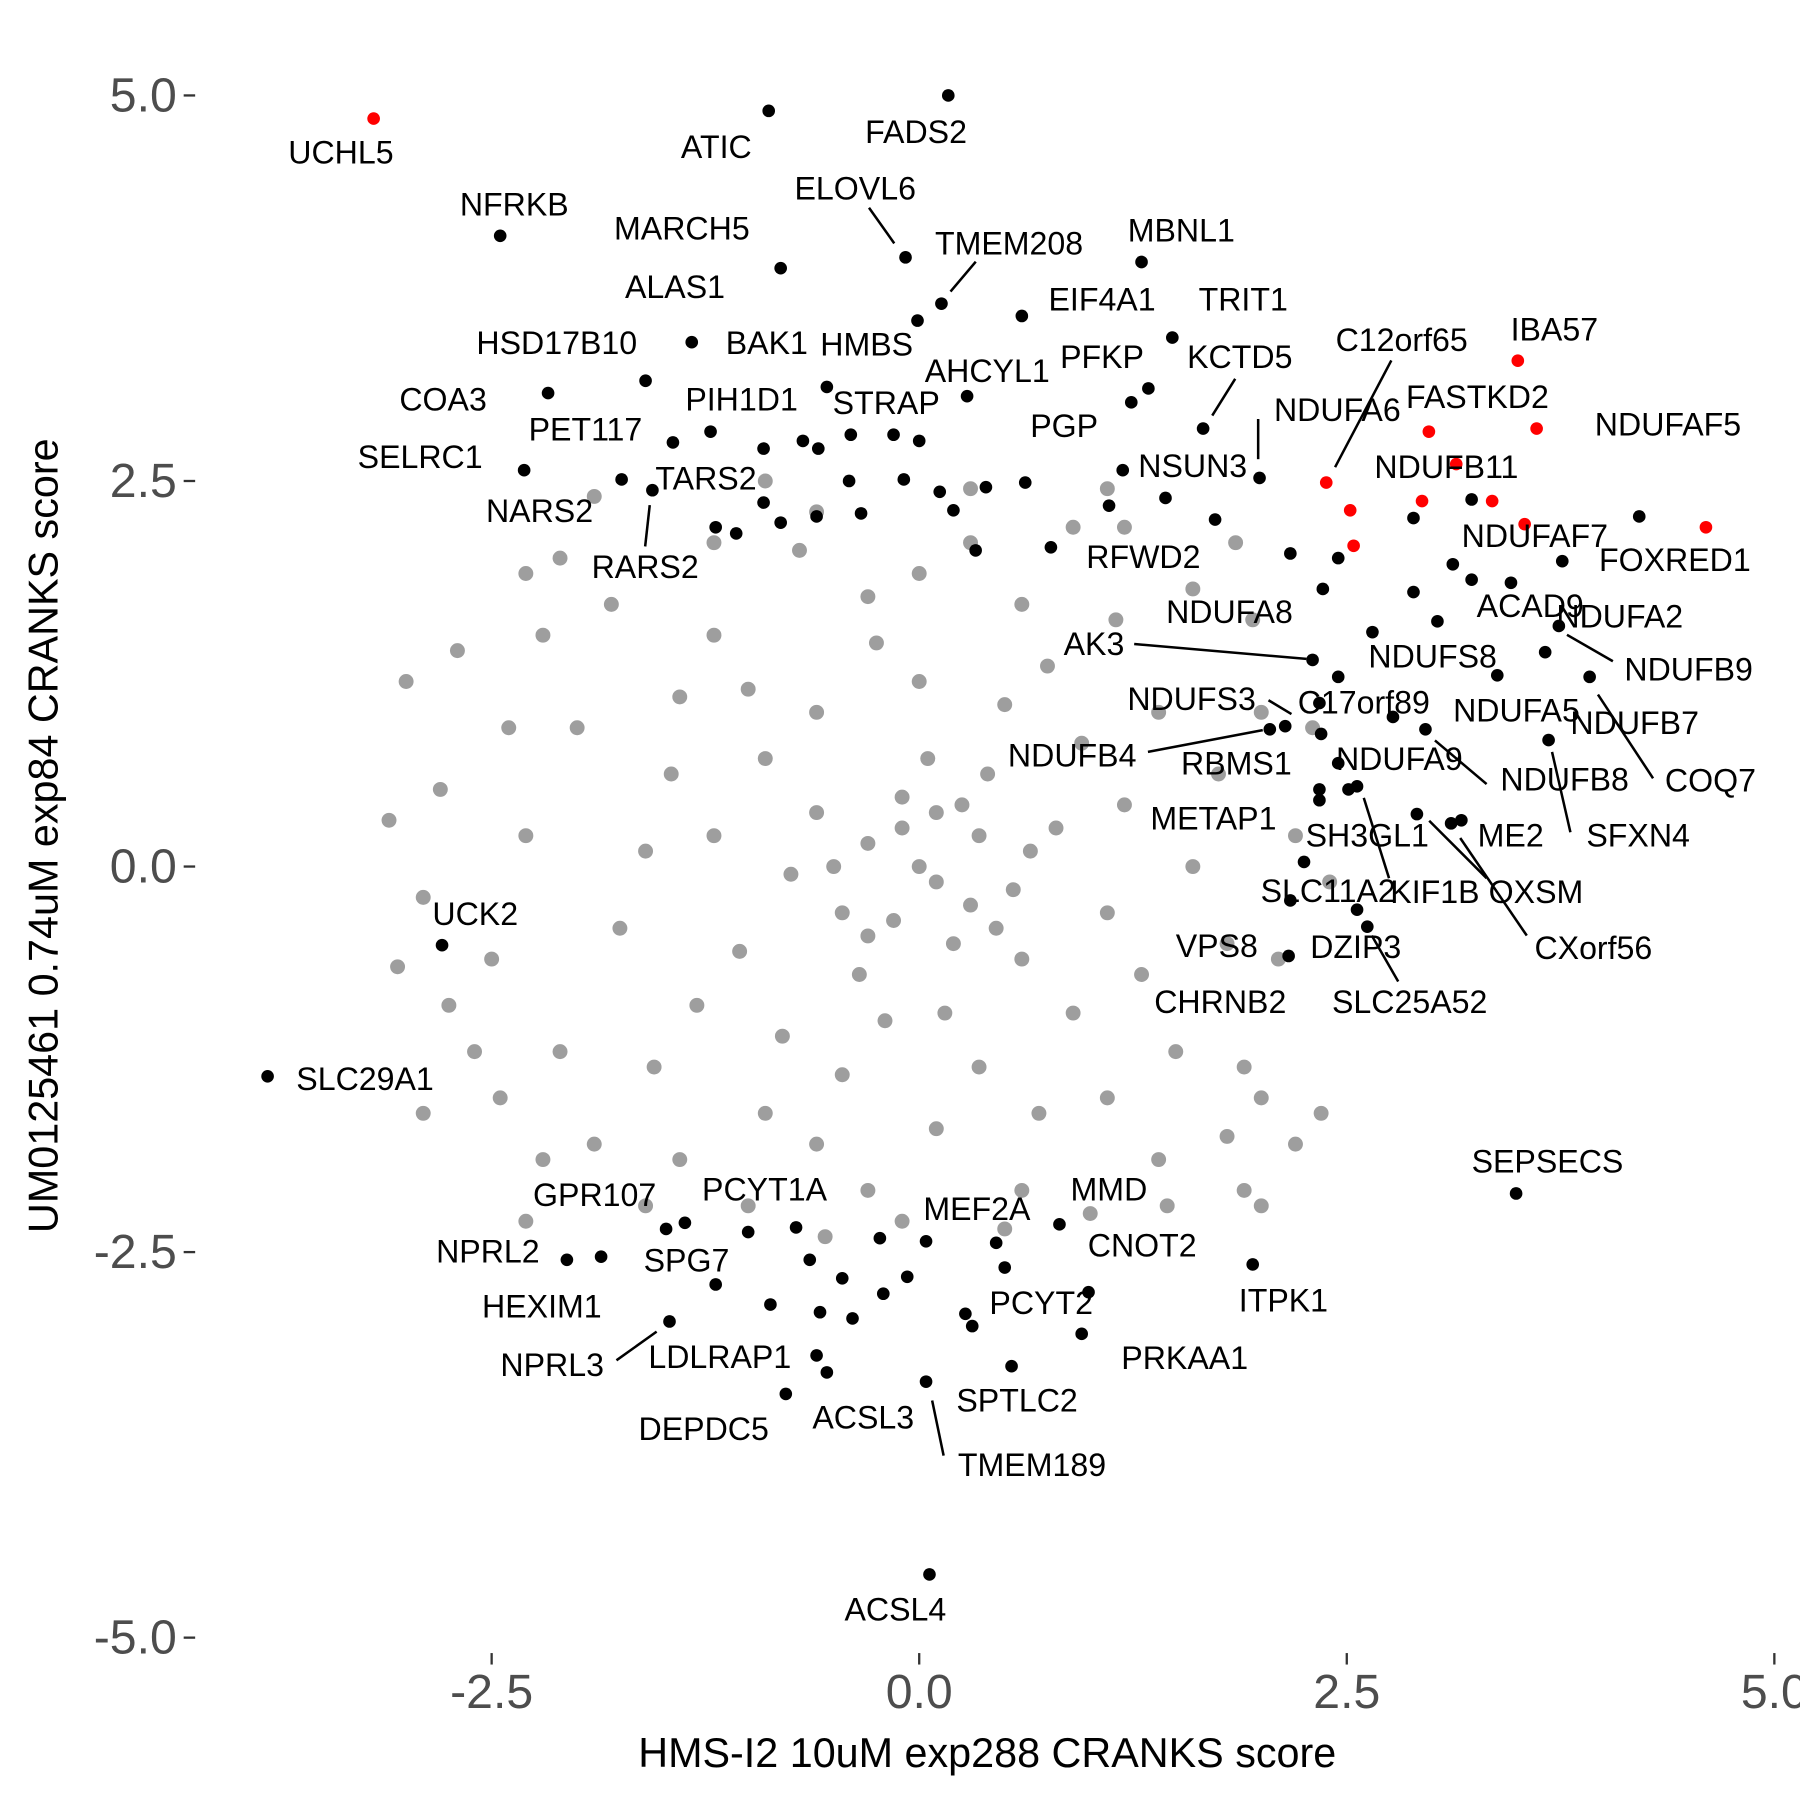 The image size is (1800, 1800). I want to click on point-label: PIH1D1, so click(741, 399).